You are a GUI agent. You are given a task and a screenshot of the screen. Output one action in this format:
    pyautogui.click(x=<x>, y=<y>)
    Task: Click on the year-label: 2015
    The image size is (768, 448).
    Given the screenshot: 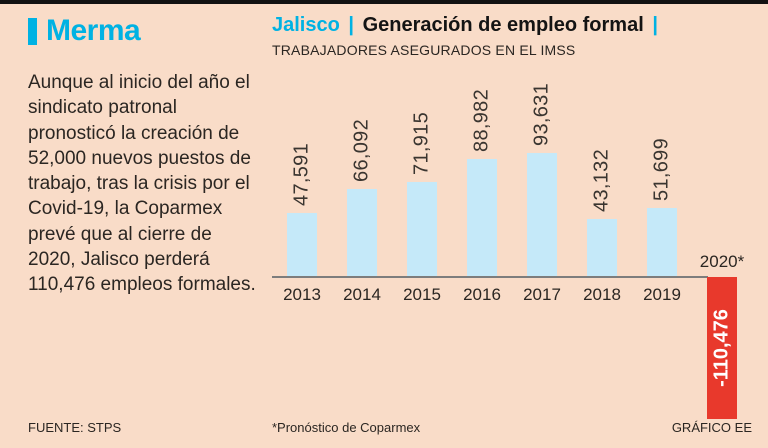 What is the action you would take?
    pyautogui.click(x=422, y=294)
    